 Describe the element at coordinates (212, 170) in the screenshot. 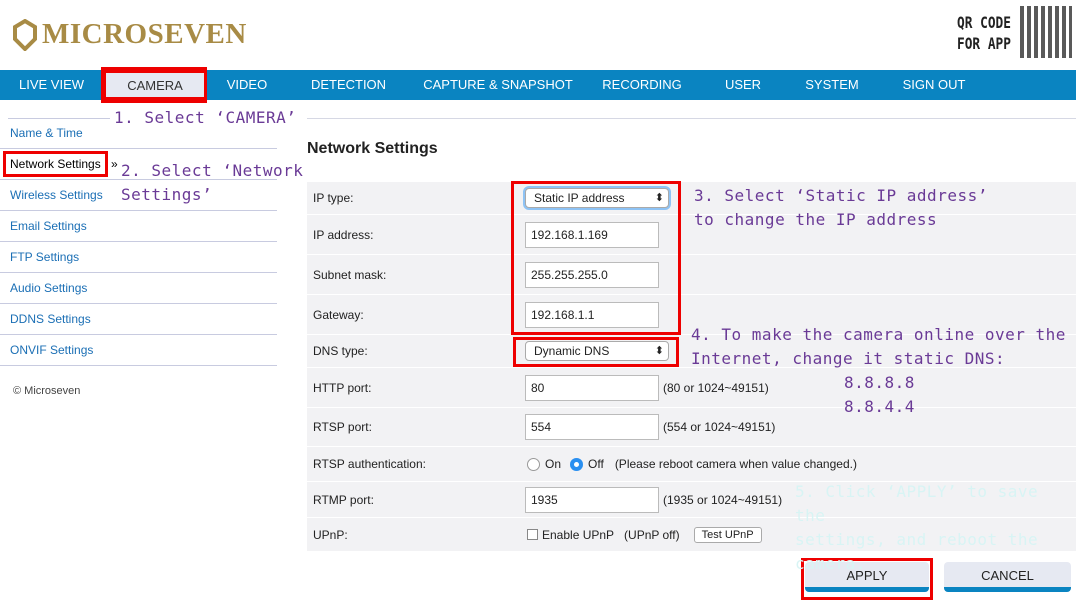

I see `note-line: 2. Select ‘Network` at that location.